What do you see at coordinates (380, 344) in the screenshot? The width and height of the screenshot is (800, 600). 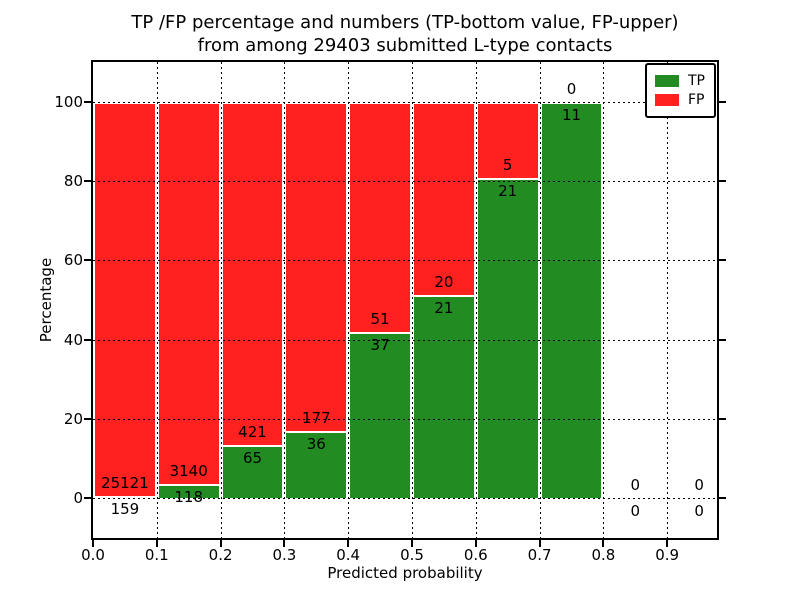 I see `tp-count-label: 37` at bounding box center [380, 344].